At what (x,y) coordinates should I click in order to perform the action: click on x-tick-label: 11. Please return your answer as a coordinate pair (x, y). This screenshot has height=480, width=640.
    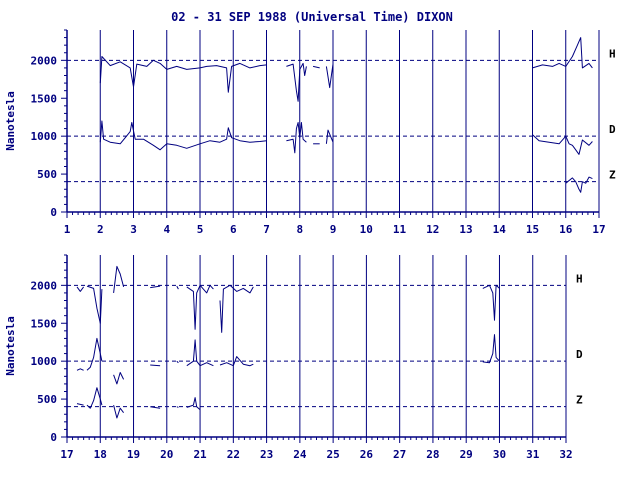
    Looking at the image, I should click on (400, 229).